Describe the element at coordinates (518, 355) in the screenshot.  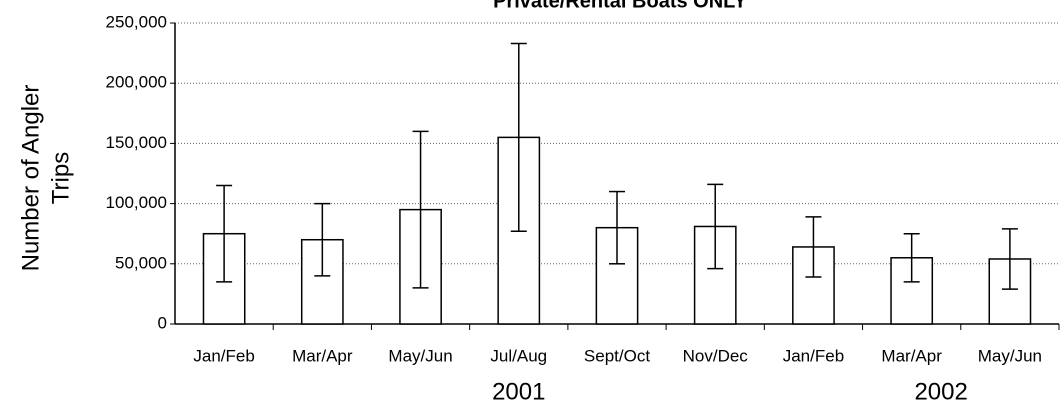
I see `x-tick-label: Jul/Aug` at that location.